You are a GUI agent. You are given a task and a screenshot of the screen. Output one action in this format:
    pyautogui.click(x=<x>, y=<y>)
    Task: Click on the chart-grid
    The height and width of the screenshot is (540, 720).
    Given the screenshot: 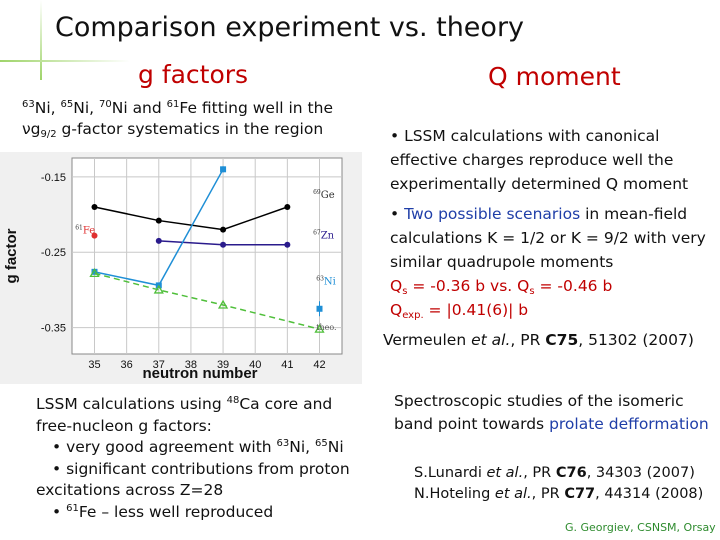 What is the action you would take?
    pyautogui.click(x=207, y=256)
    